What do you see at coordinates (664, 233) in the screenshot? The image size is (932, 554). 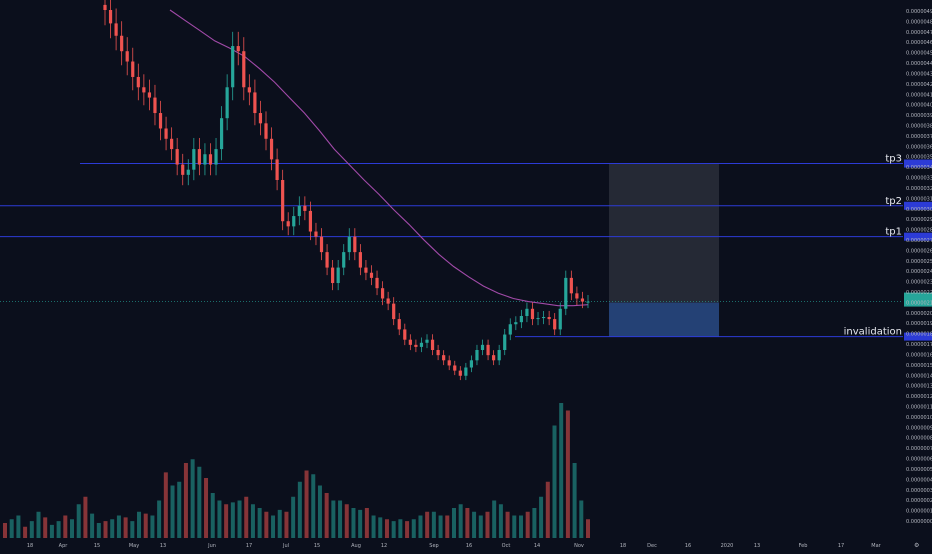 I see `target-zone` at bounding box center [664, 233].